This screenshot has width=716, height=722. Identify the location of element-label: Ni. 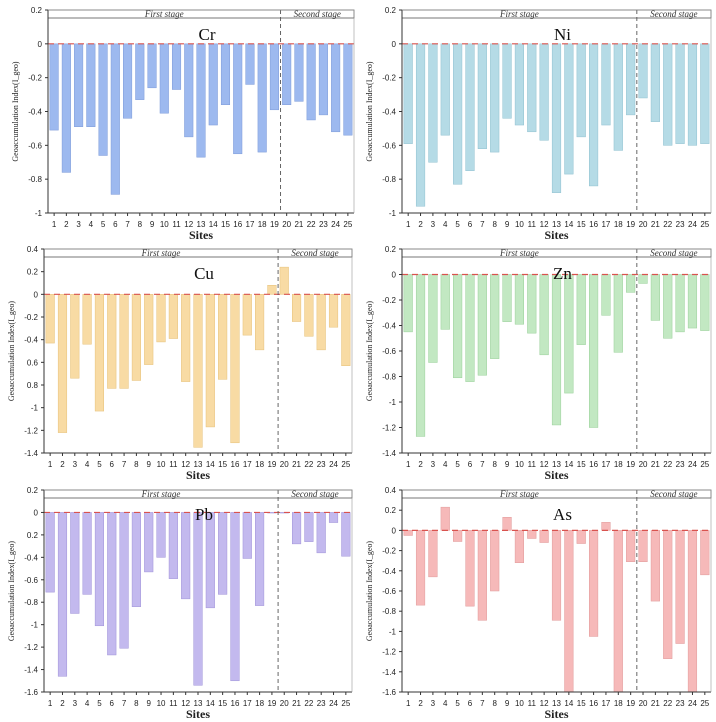
(562, 34).